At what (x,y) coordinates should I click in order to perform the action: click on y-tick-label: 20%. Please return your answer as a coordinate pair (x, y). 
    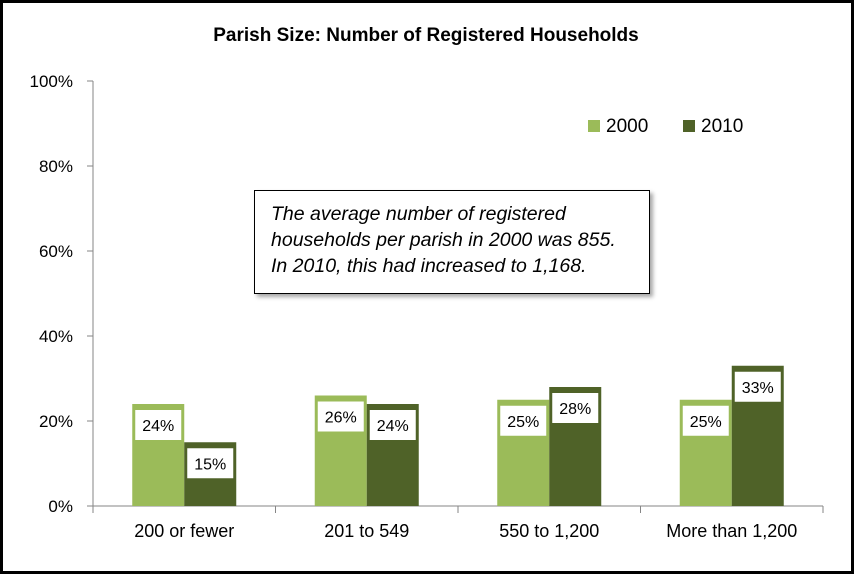
    Looking at the image, I should click on (56, 421).